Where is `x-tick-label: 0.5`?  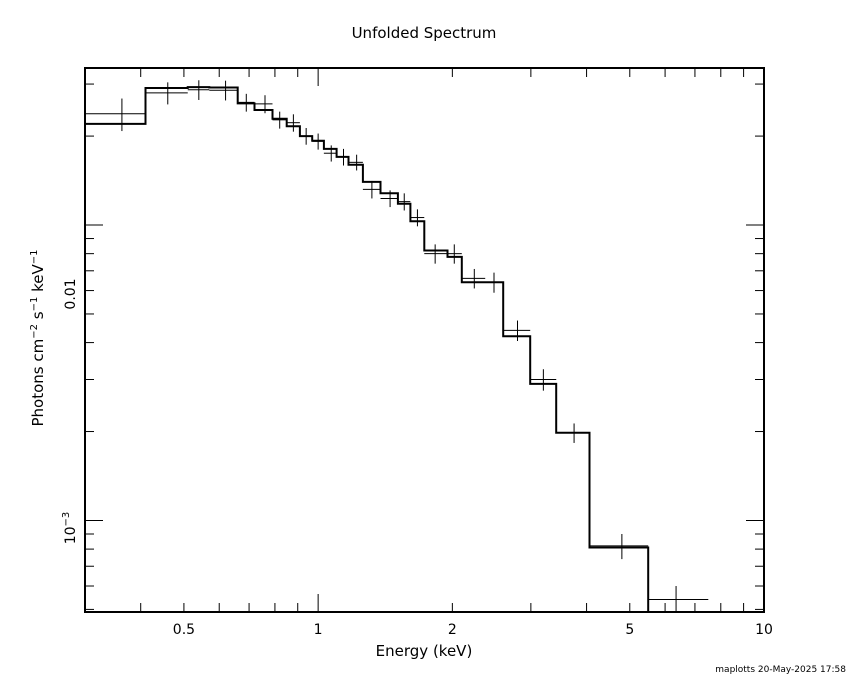
x-tick-label: 0.5 is located at coordinates (184, 630).